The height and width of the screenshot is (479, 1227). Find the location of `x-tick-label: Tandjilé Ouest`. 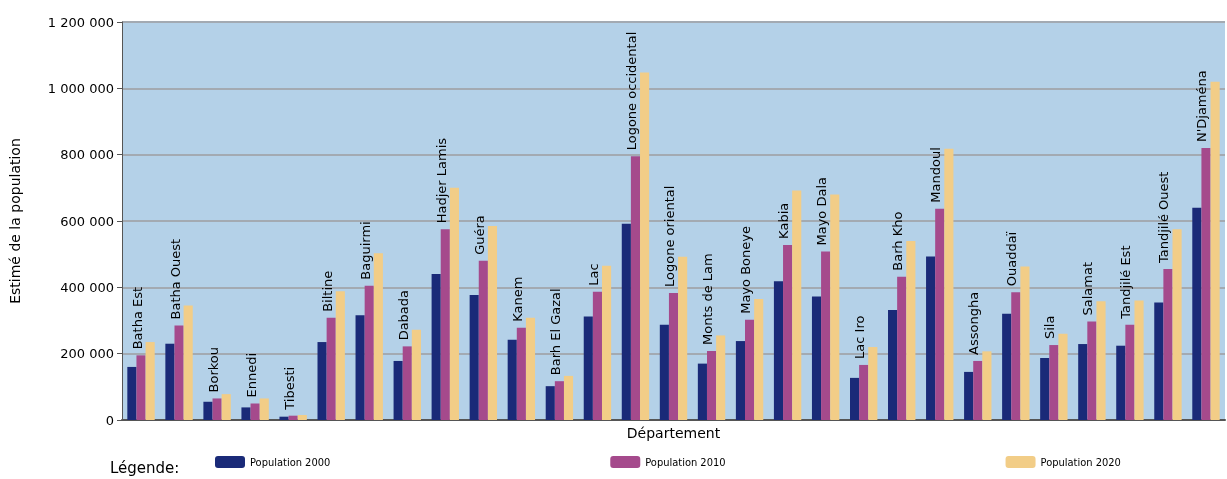

x-tick-label: Tandjilé Ouest is located at coordinates (1164, 218).